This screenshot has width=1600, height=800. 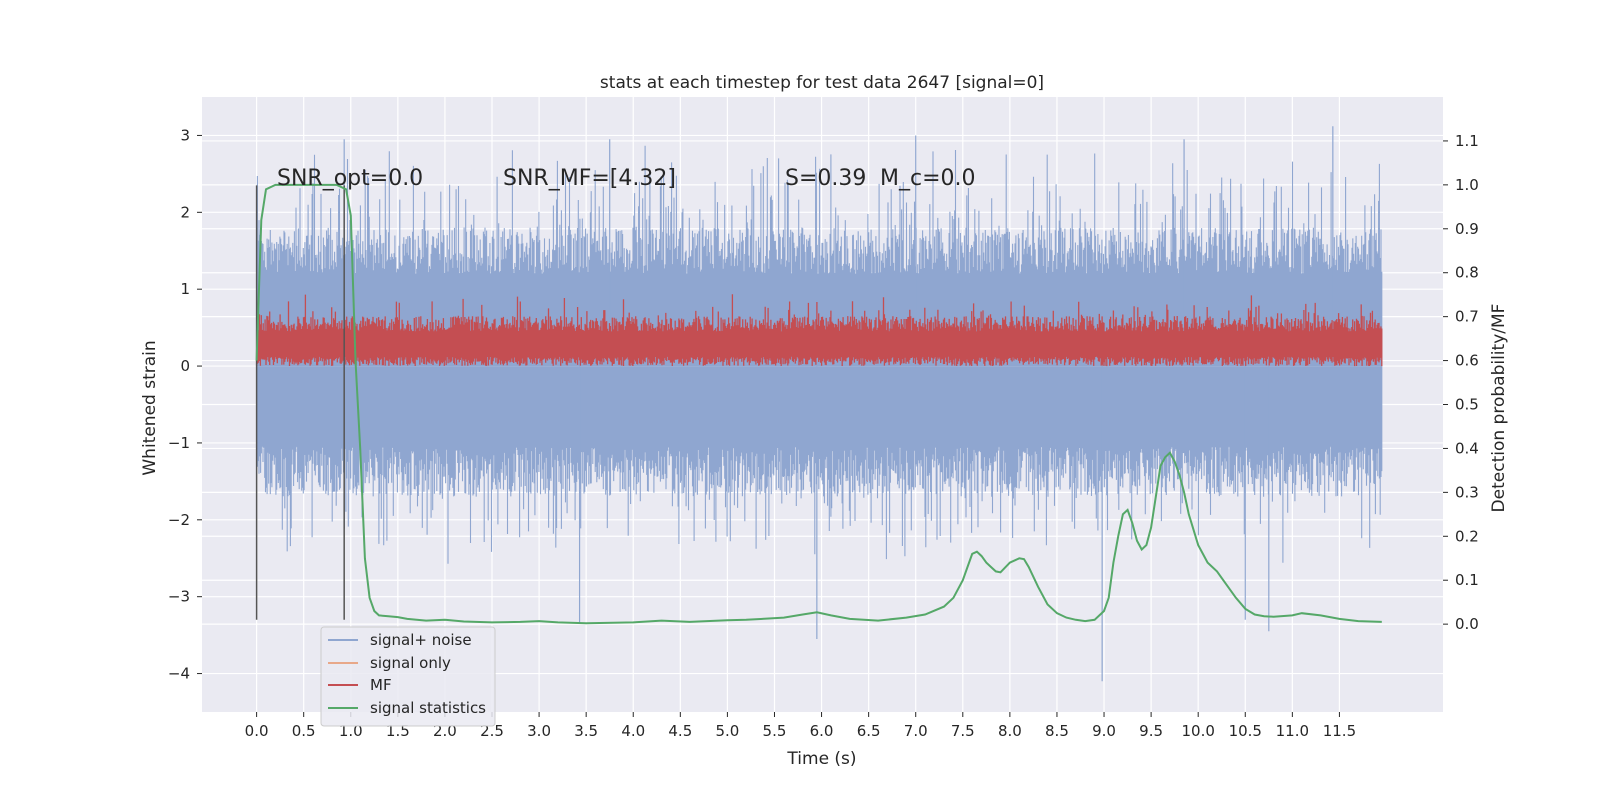 What do you see at coordinates (185, 404) in the screenshot?
I see `y-axis-left-ticks: 3 2 1 0 −1 −2 −3 −4` at bounding box center [185, 404].